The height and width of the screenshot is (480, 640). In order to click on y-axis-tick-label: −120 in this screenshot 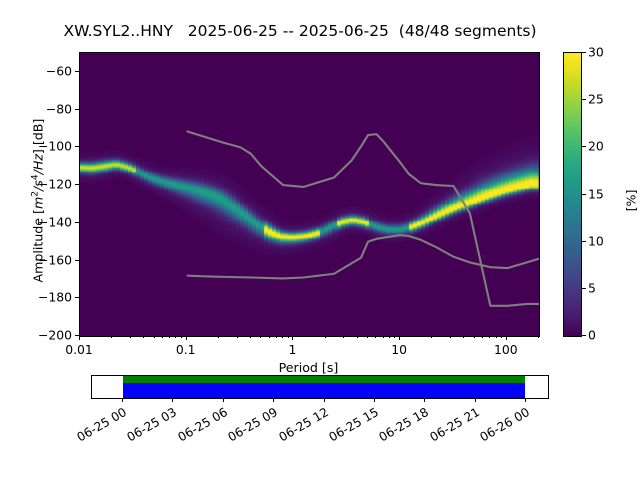, I will do `click(54, 184)`.